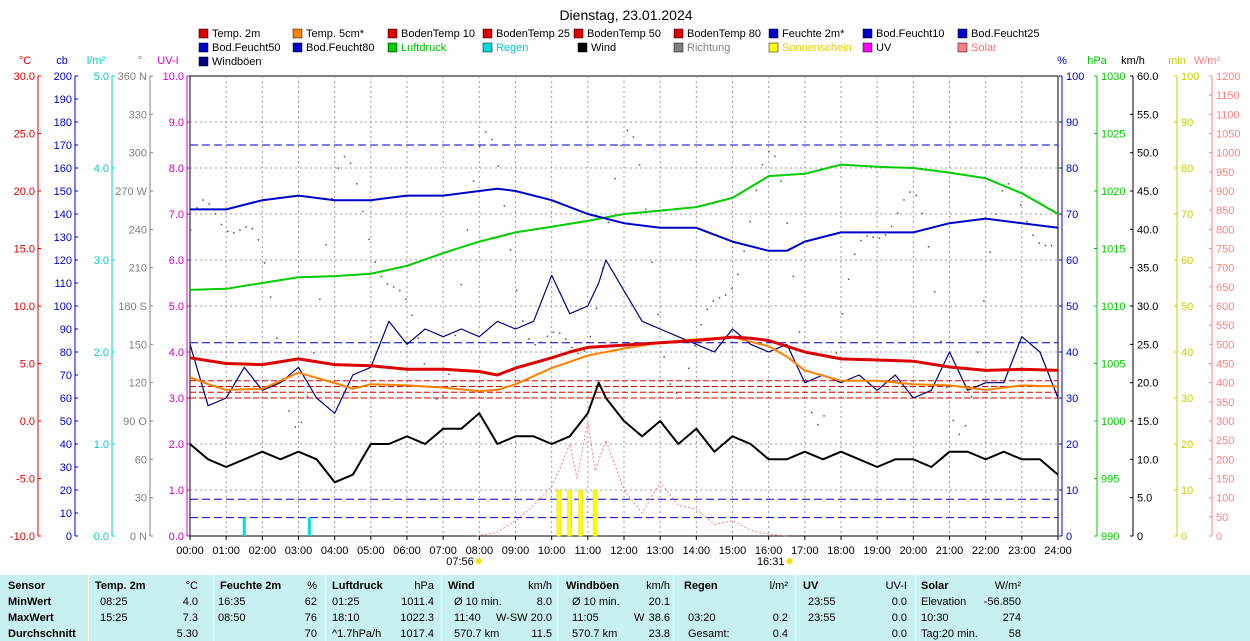 The image size is (1250, 641). I want to click on stats-direction: W-SW, so click(512, 618).